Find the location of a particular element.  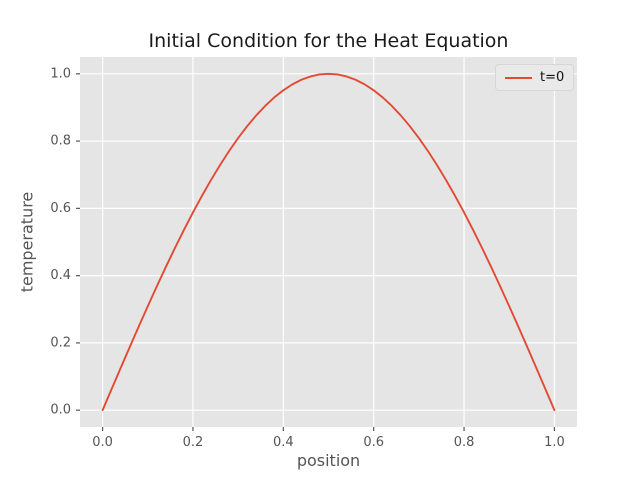

y-tick-label: 0.8 is located at coordinates (60, 141).